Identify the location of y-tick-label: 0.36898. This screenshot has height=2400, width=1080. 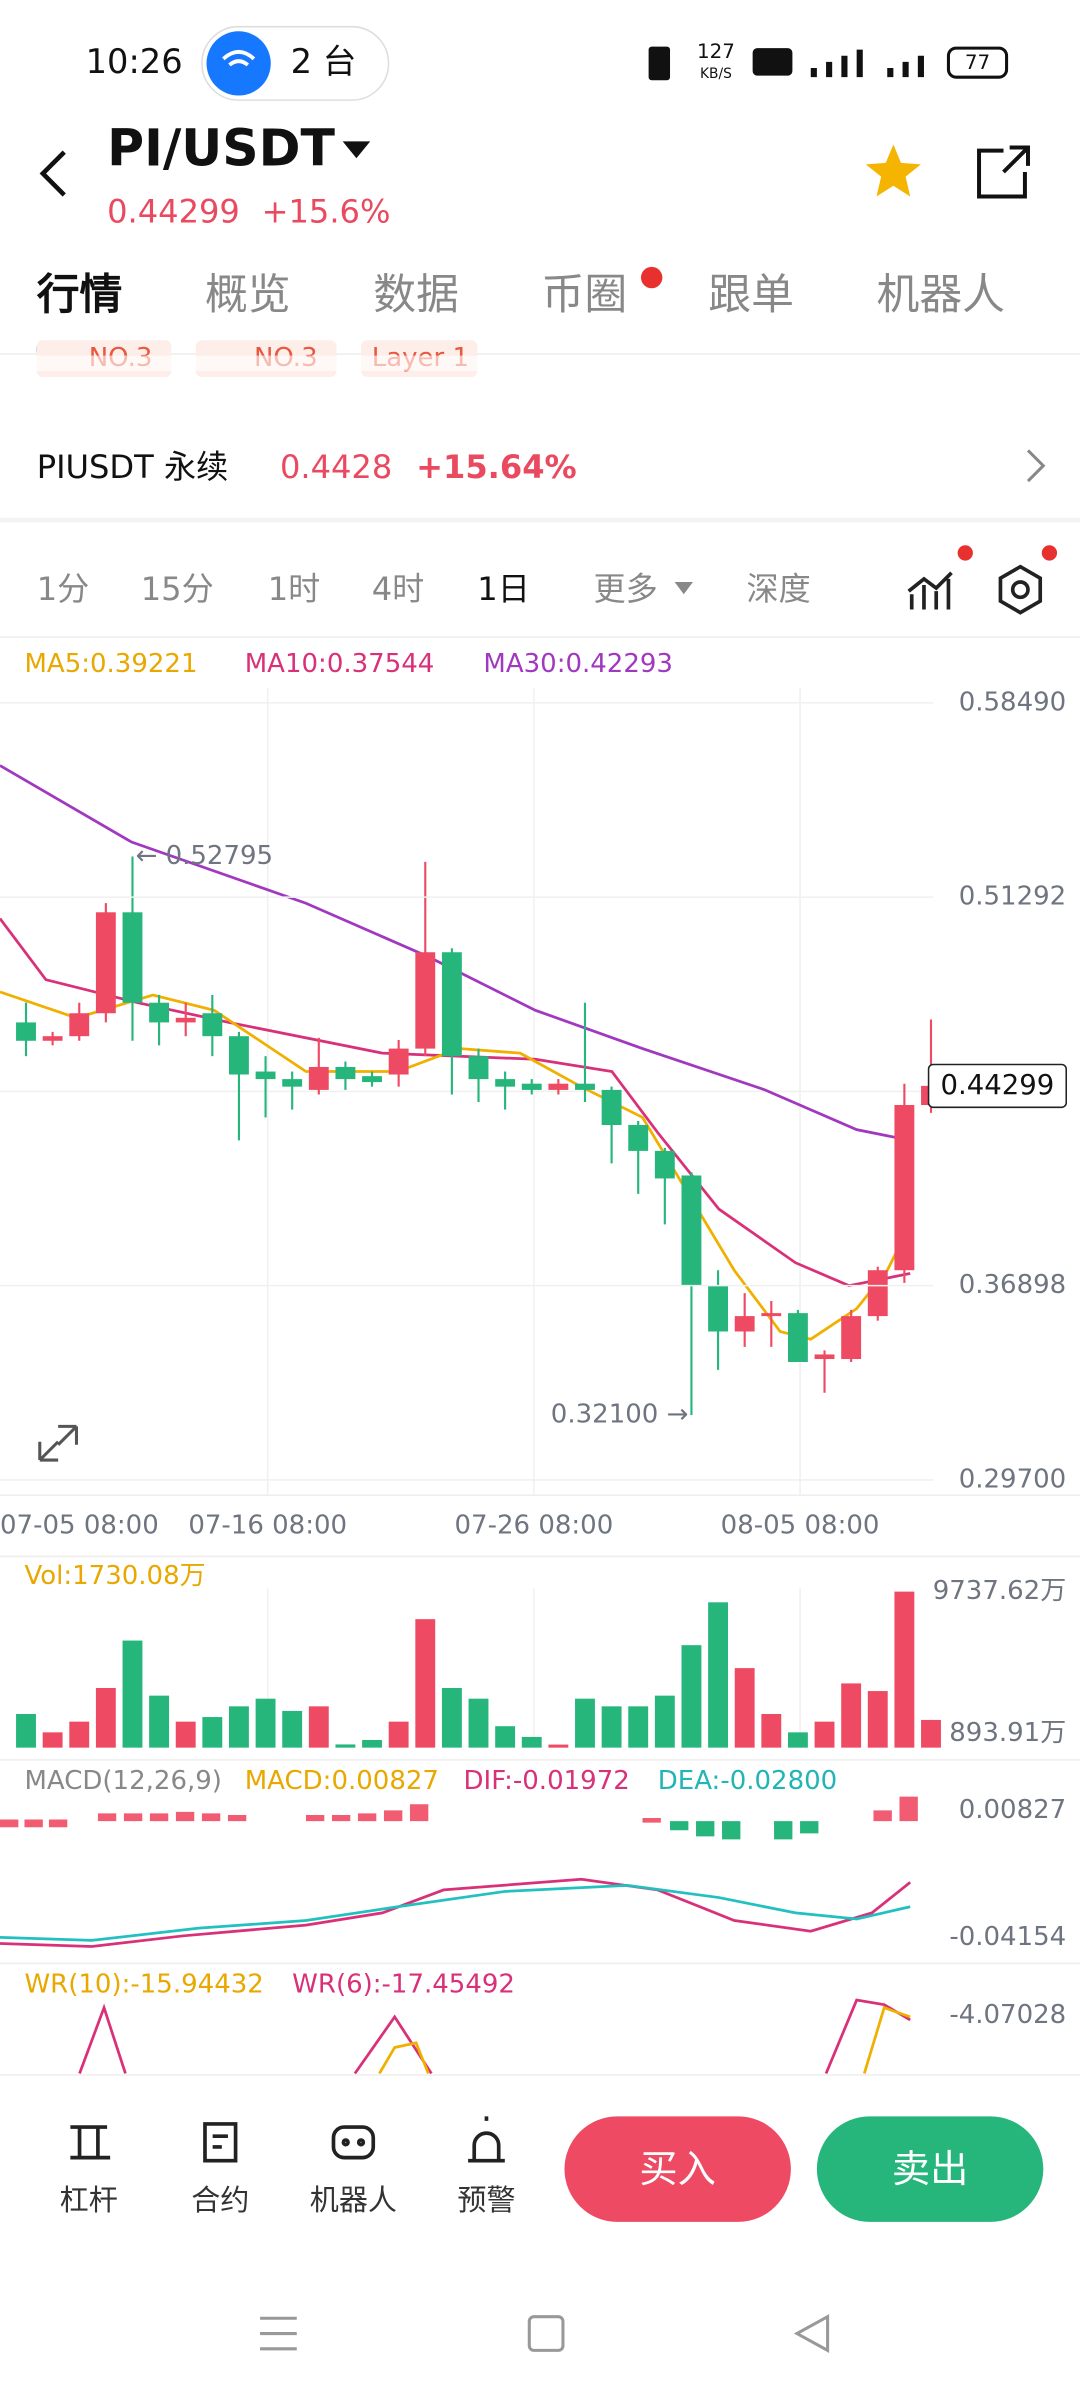
(1013, 1285).